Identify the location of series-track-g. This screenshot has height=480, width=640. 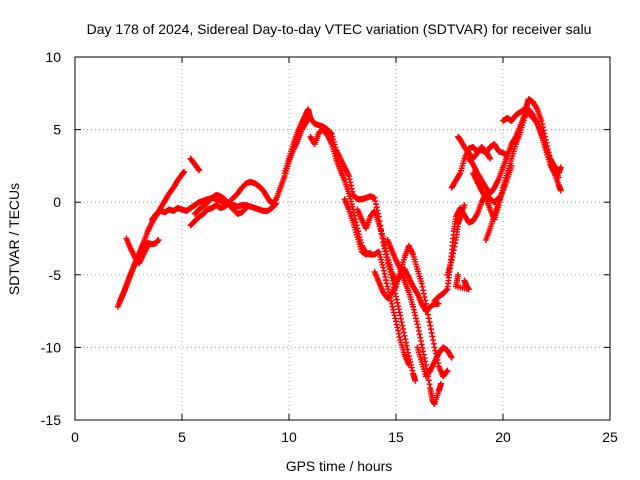
(220, 204).